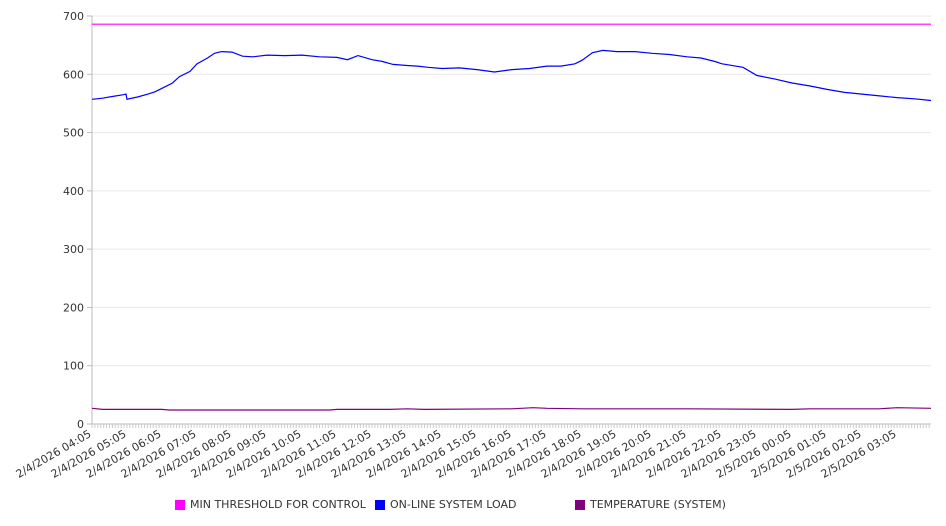 This screenshot has height=526, width=946. I want to click on legend-label: TEMPERATURE (SYSTEM), so click(658, 504).